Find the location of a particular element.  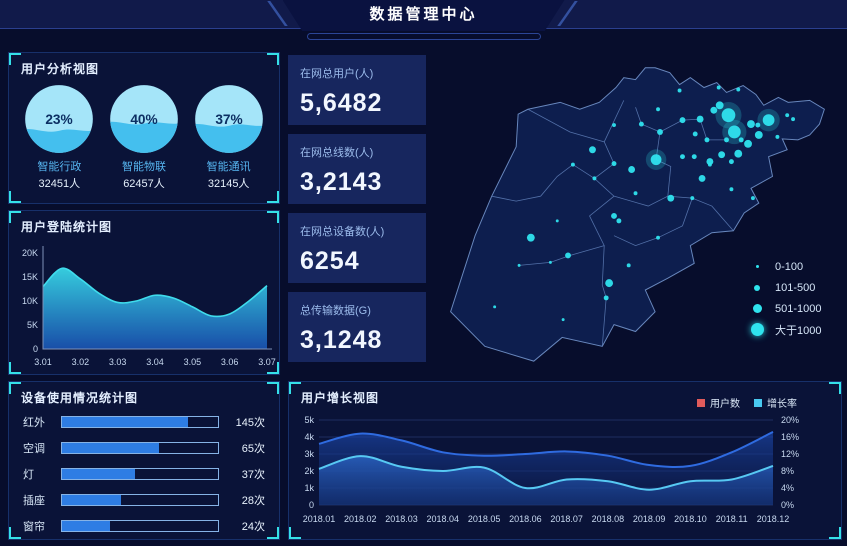

bar-row: 窗帘 24次 is located at coordinates (144, 526).